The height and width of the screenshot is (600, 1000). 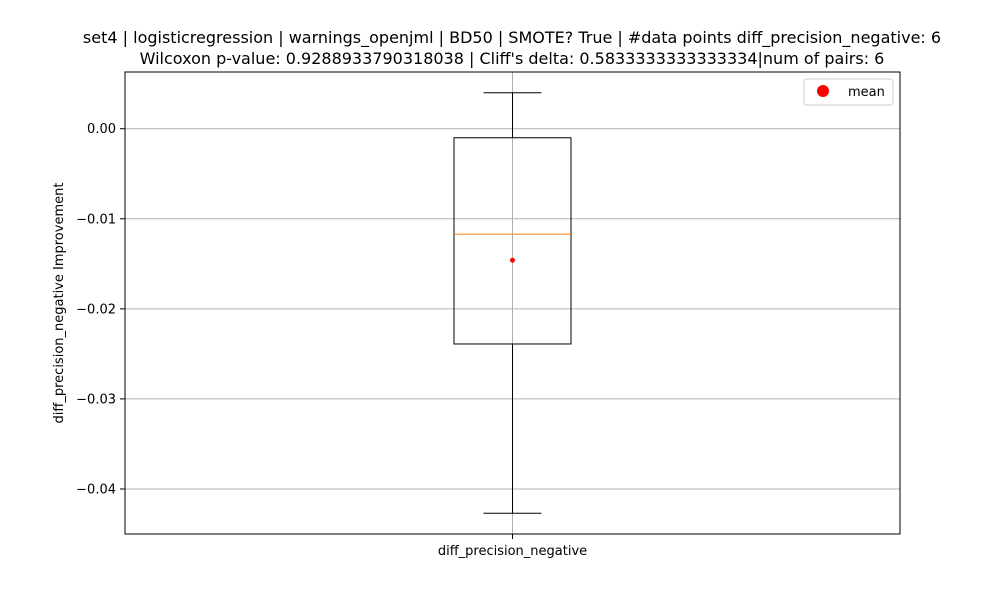 What do you see at coordinates (823, 91) in the screenshot?
I see `legend-mean-marker` at bounding box center [823, 91].